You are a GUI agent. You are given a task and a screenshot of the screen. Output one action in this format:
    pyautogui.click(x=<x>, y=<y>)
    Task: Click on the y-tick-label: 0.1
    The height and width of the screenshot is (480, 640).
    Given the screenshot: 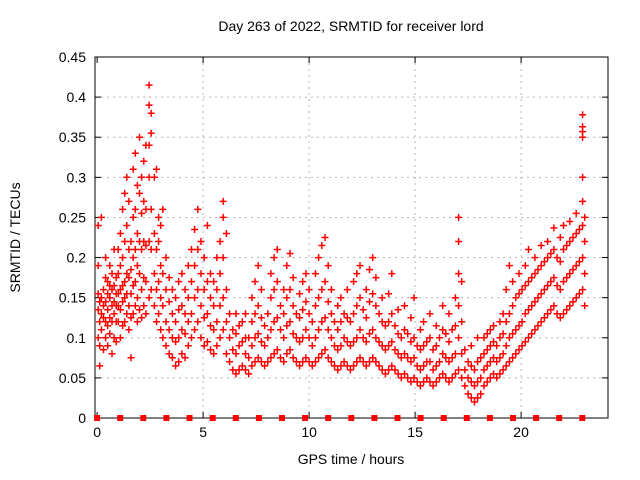 What is the action you would take?
    pyautogui.click(x=77, y=338)
    